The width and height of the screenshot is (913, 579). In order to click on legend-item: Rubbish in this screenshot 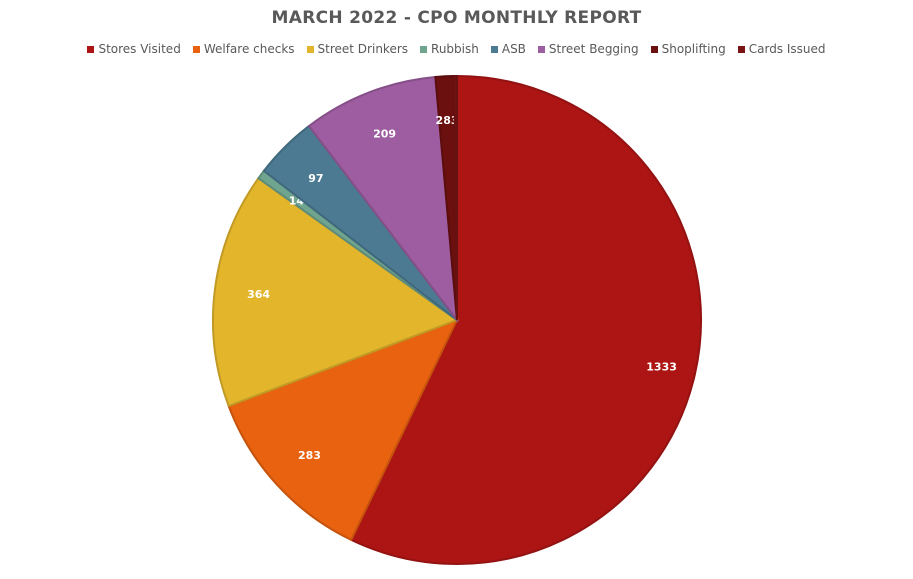, I will do `click(449, 49)`.